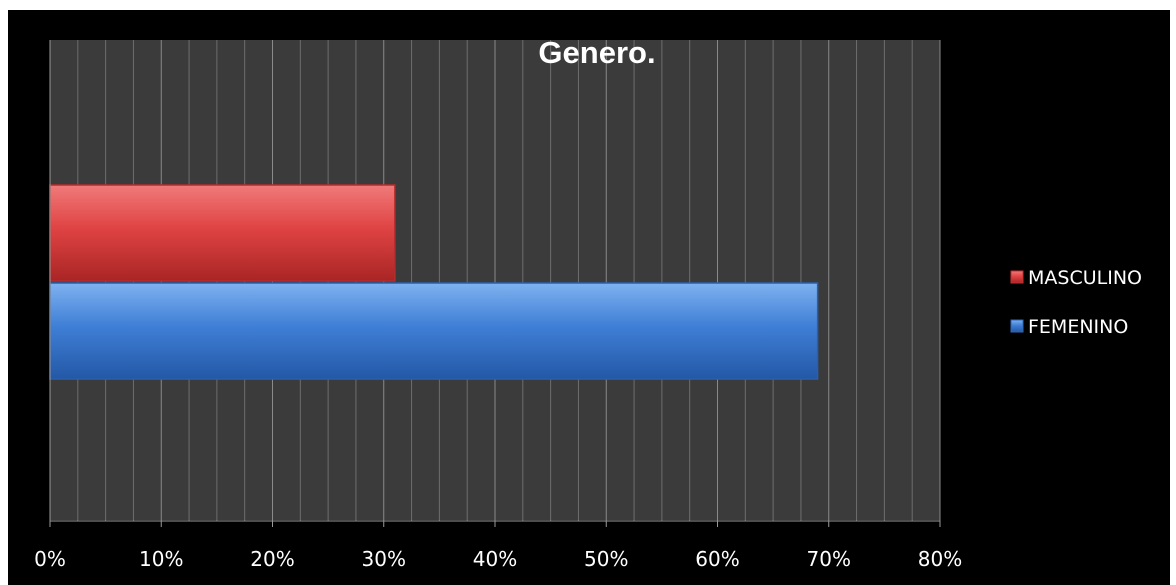  I want to click on legend-item-masculino: MASCULINO, so click(1076, 278).